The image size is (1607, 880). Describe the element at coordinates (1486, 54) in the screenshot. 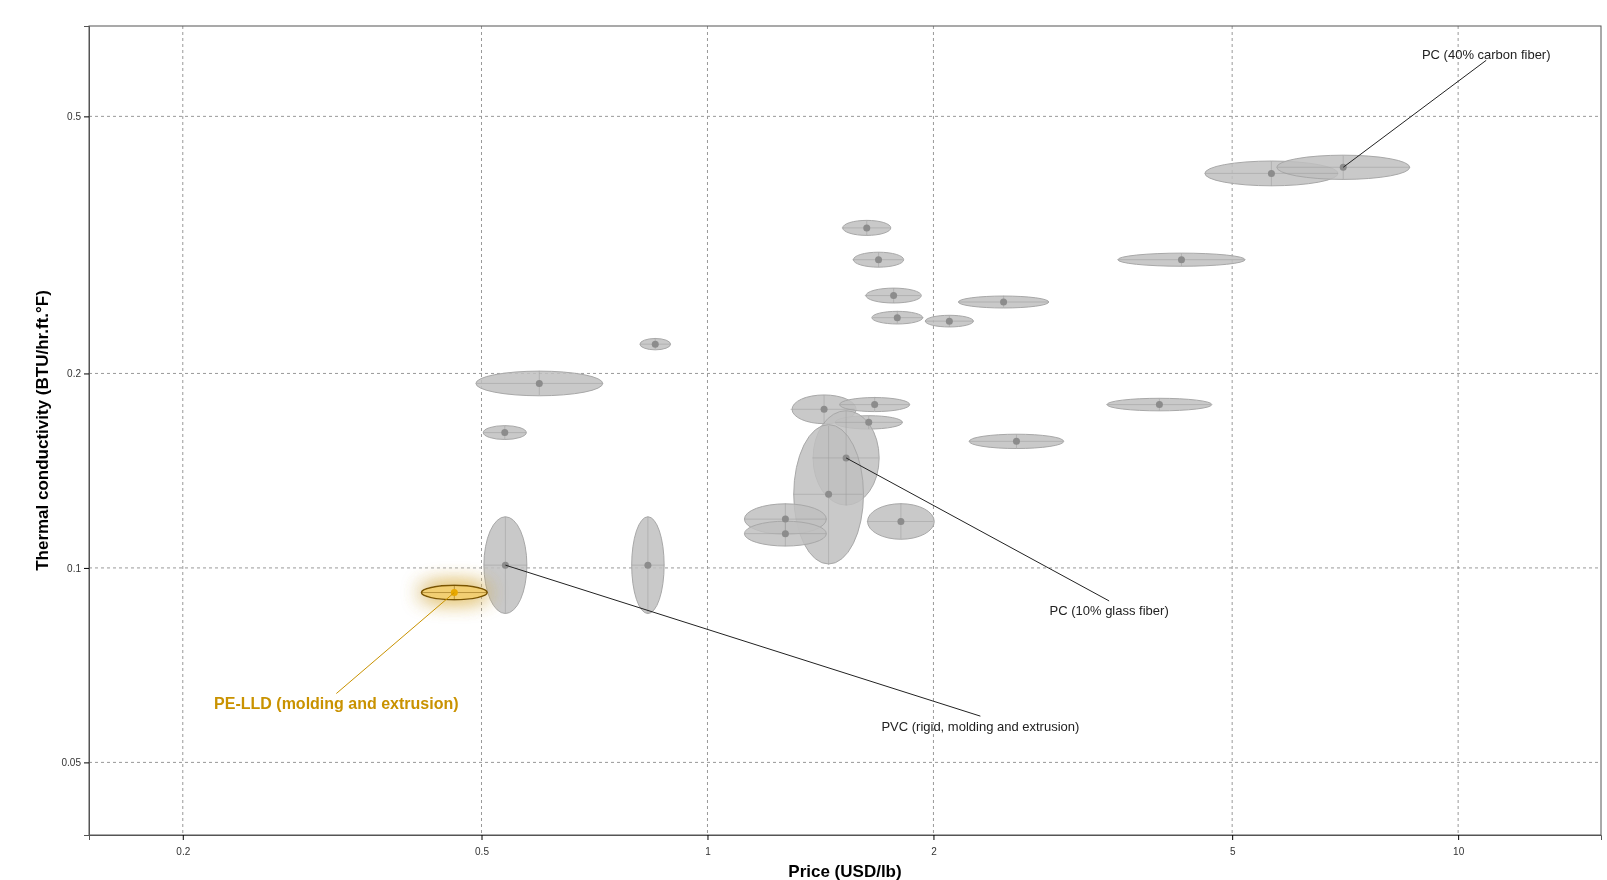

I see `annotation: PC (40% carbon fiber)` at that location.